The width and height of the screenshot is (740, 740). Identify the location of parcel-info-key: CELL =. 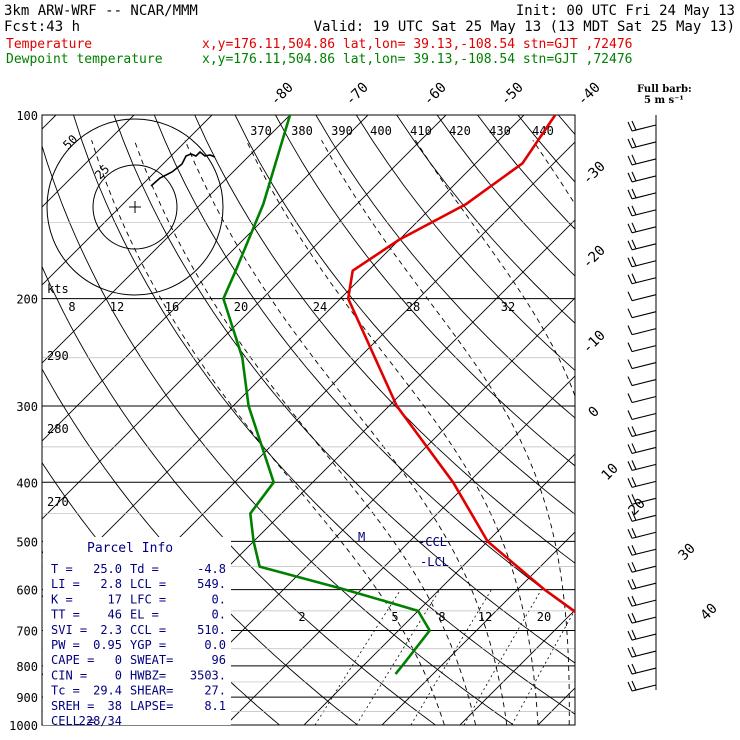
(72, 721).